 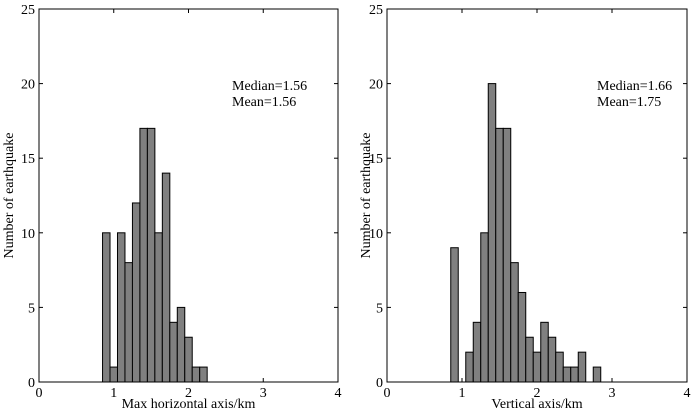 I want to click on bars, so click(x=155, y=255).